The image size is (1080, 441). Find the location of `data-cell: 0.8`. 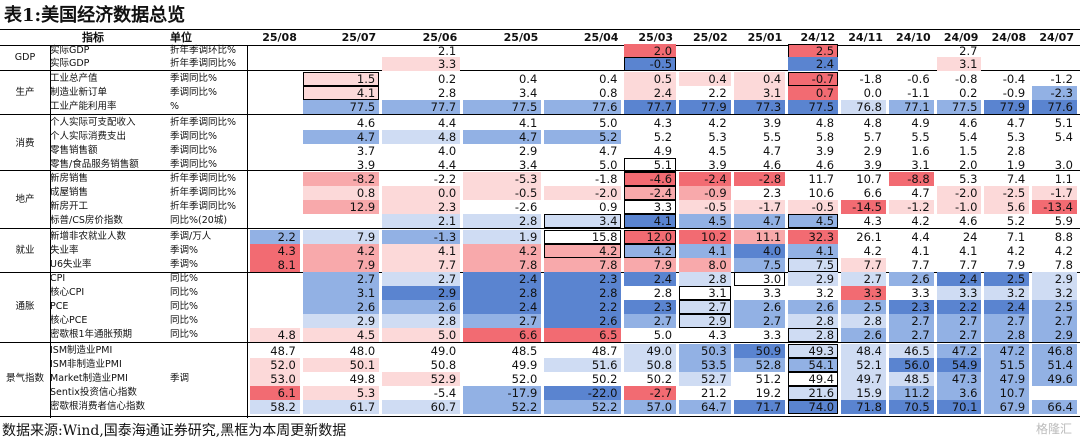

data-cell: 0.8 is located at coordinates (341, 193).